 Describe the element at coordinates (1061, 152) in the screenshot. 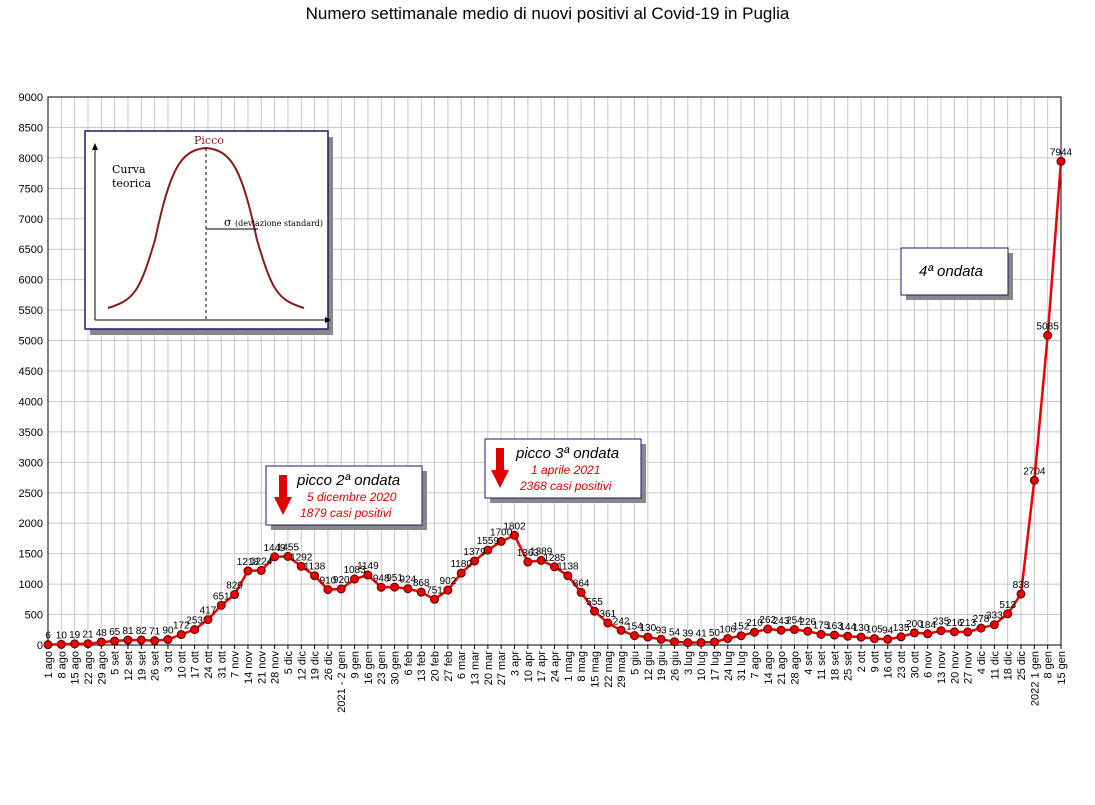

I see `data-label: 7944` at that location.